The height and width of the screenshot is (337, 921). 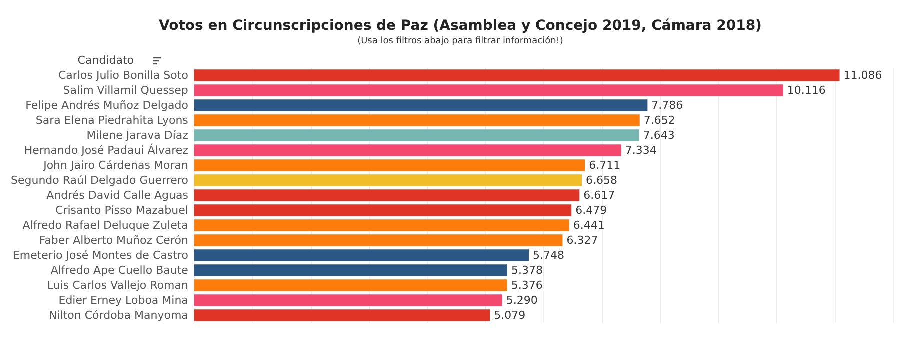 I want to click on data-label: 5.290, so click(x=522, y=300).